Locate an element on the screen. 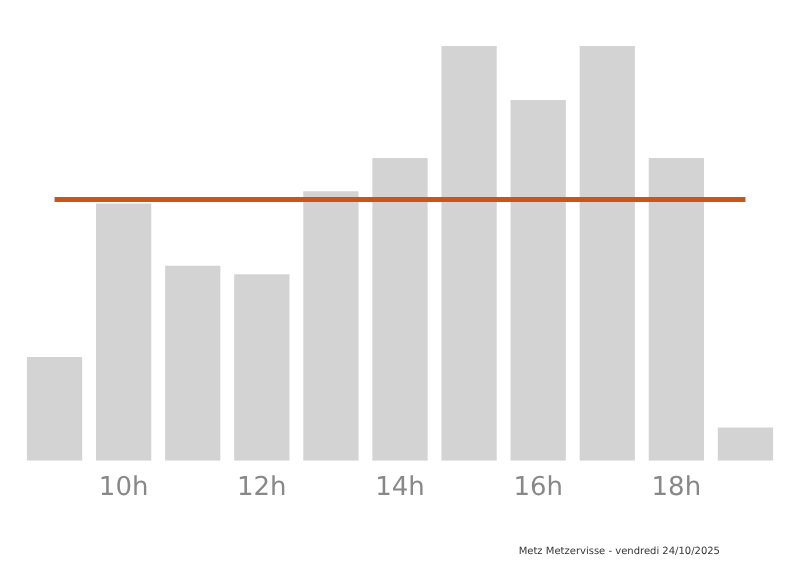 The image size is (800, 572). x-tick-label: 10h is located at coordinates (123, 488).